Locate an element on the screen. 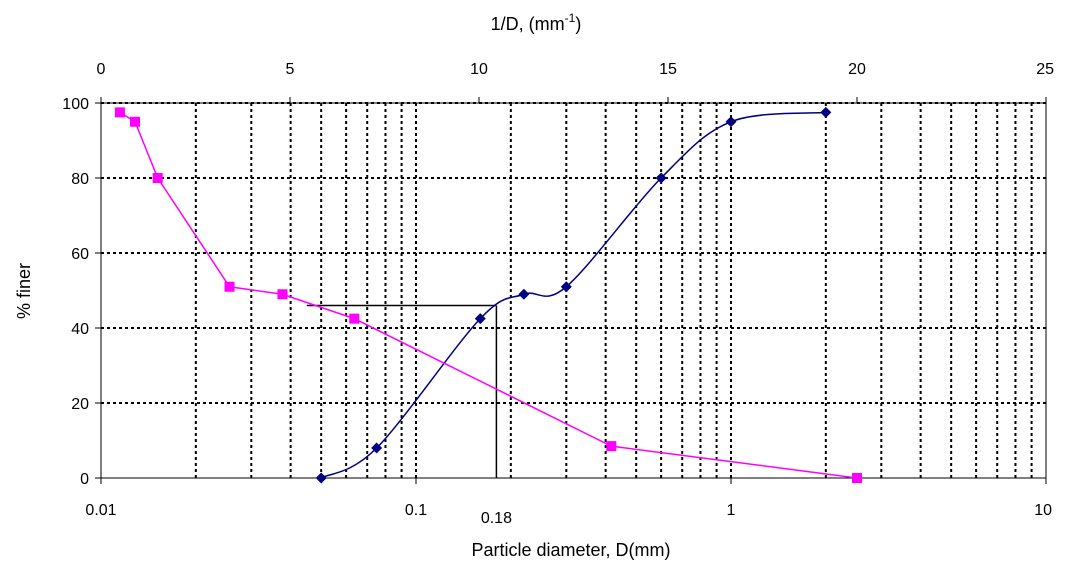 The height and width of the screenshot is (573, 1066). y-tick-label: 80 is located at coordinates (80, 179).